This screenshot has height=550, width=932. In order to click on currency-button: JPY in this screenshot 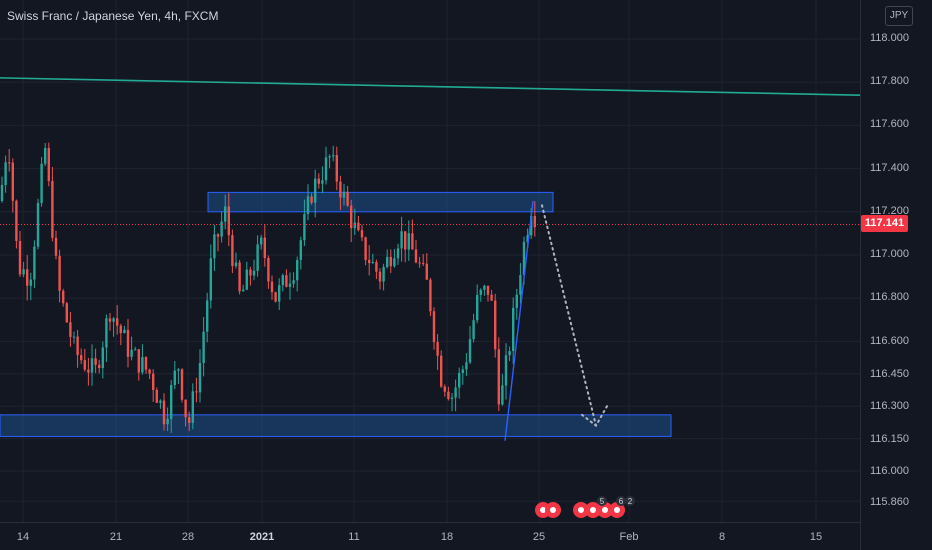, I will do `click(899, 16)`.